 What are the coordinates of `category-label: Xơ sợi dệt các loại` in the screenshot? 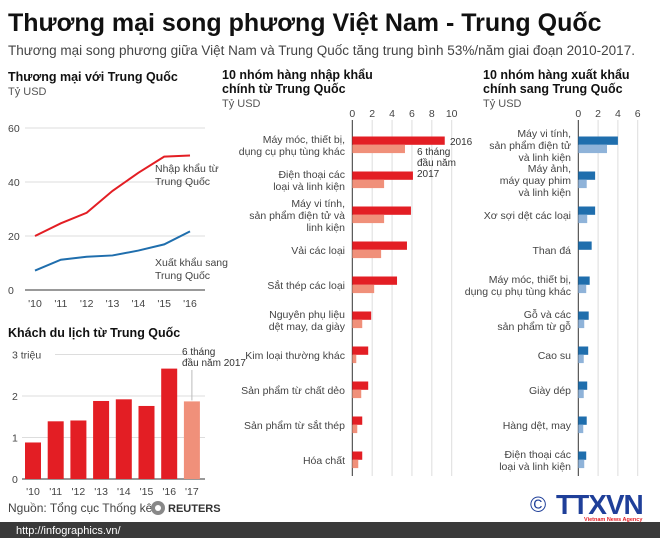 It's located at (527, 216).